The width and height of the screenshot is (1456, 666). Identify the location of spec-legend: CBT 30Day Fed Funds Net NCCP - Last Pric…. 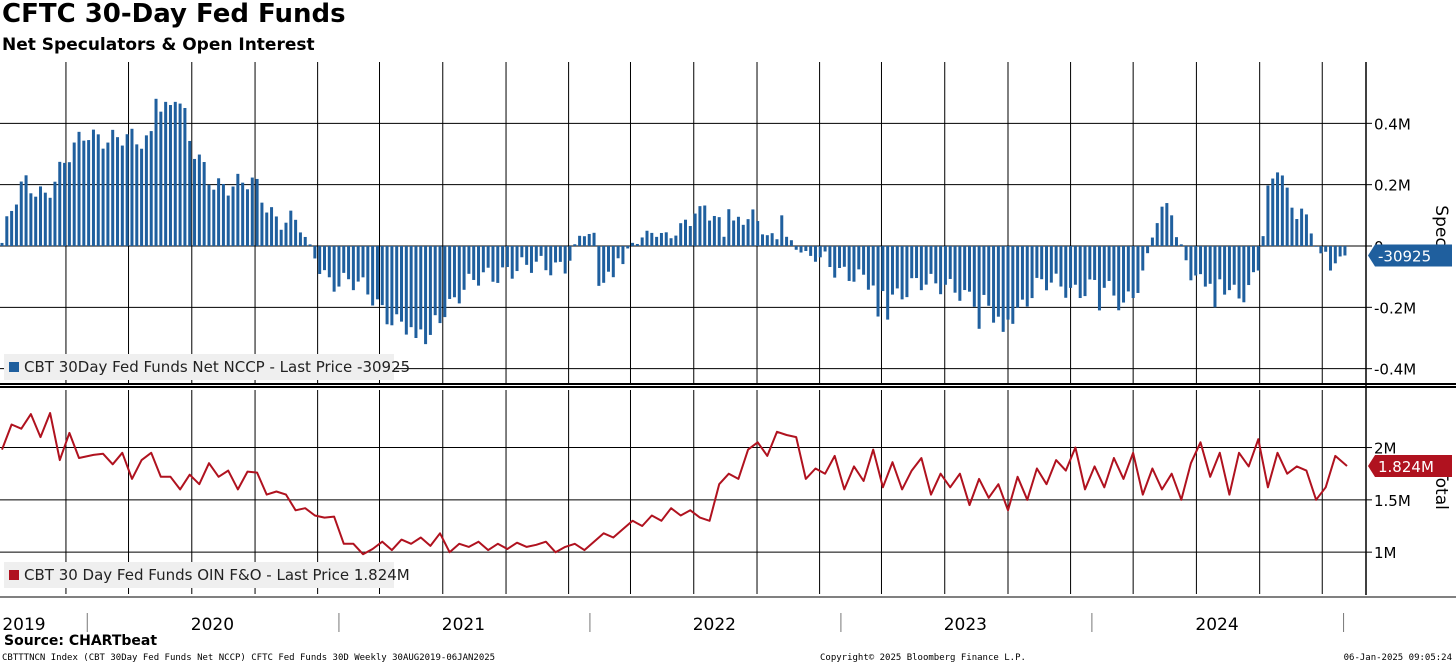
(217, 367).